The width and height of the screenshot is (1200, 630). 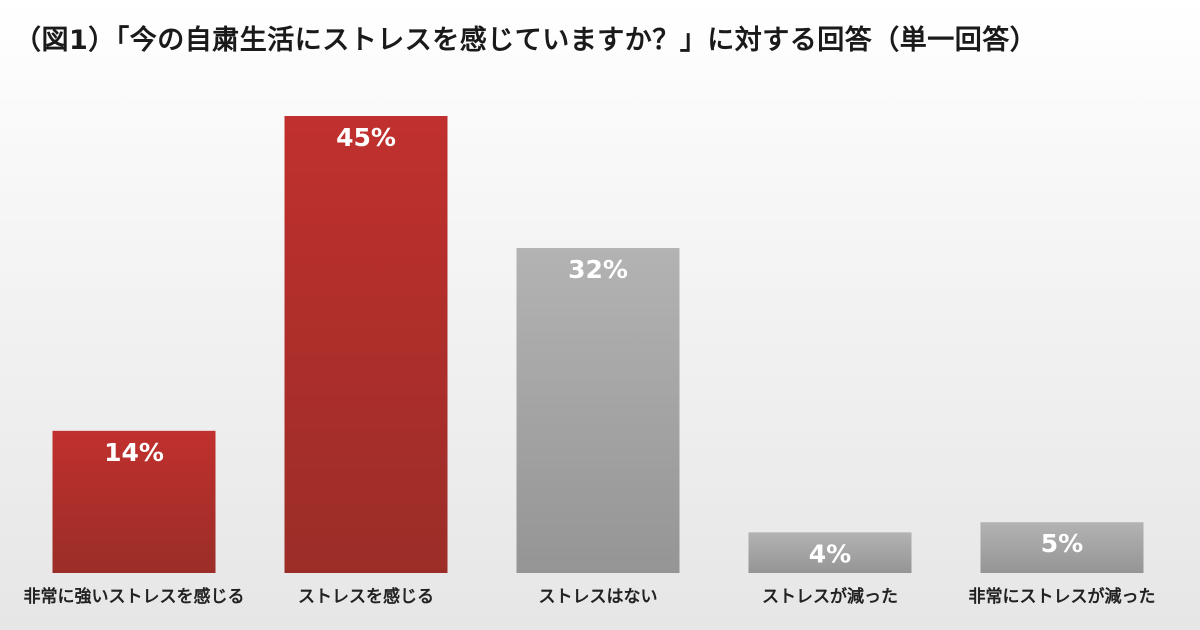 I want to click on chart-title: （図1）「今の自粛生活にストレスを感じていますか？」に対する回答（単一回答）, so click(x=526, y=40).